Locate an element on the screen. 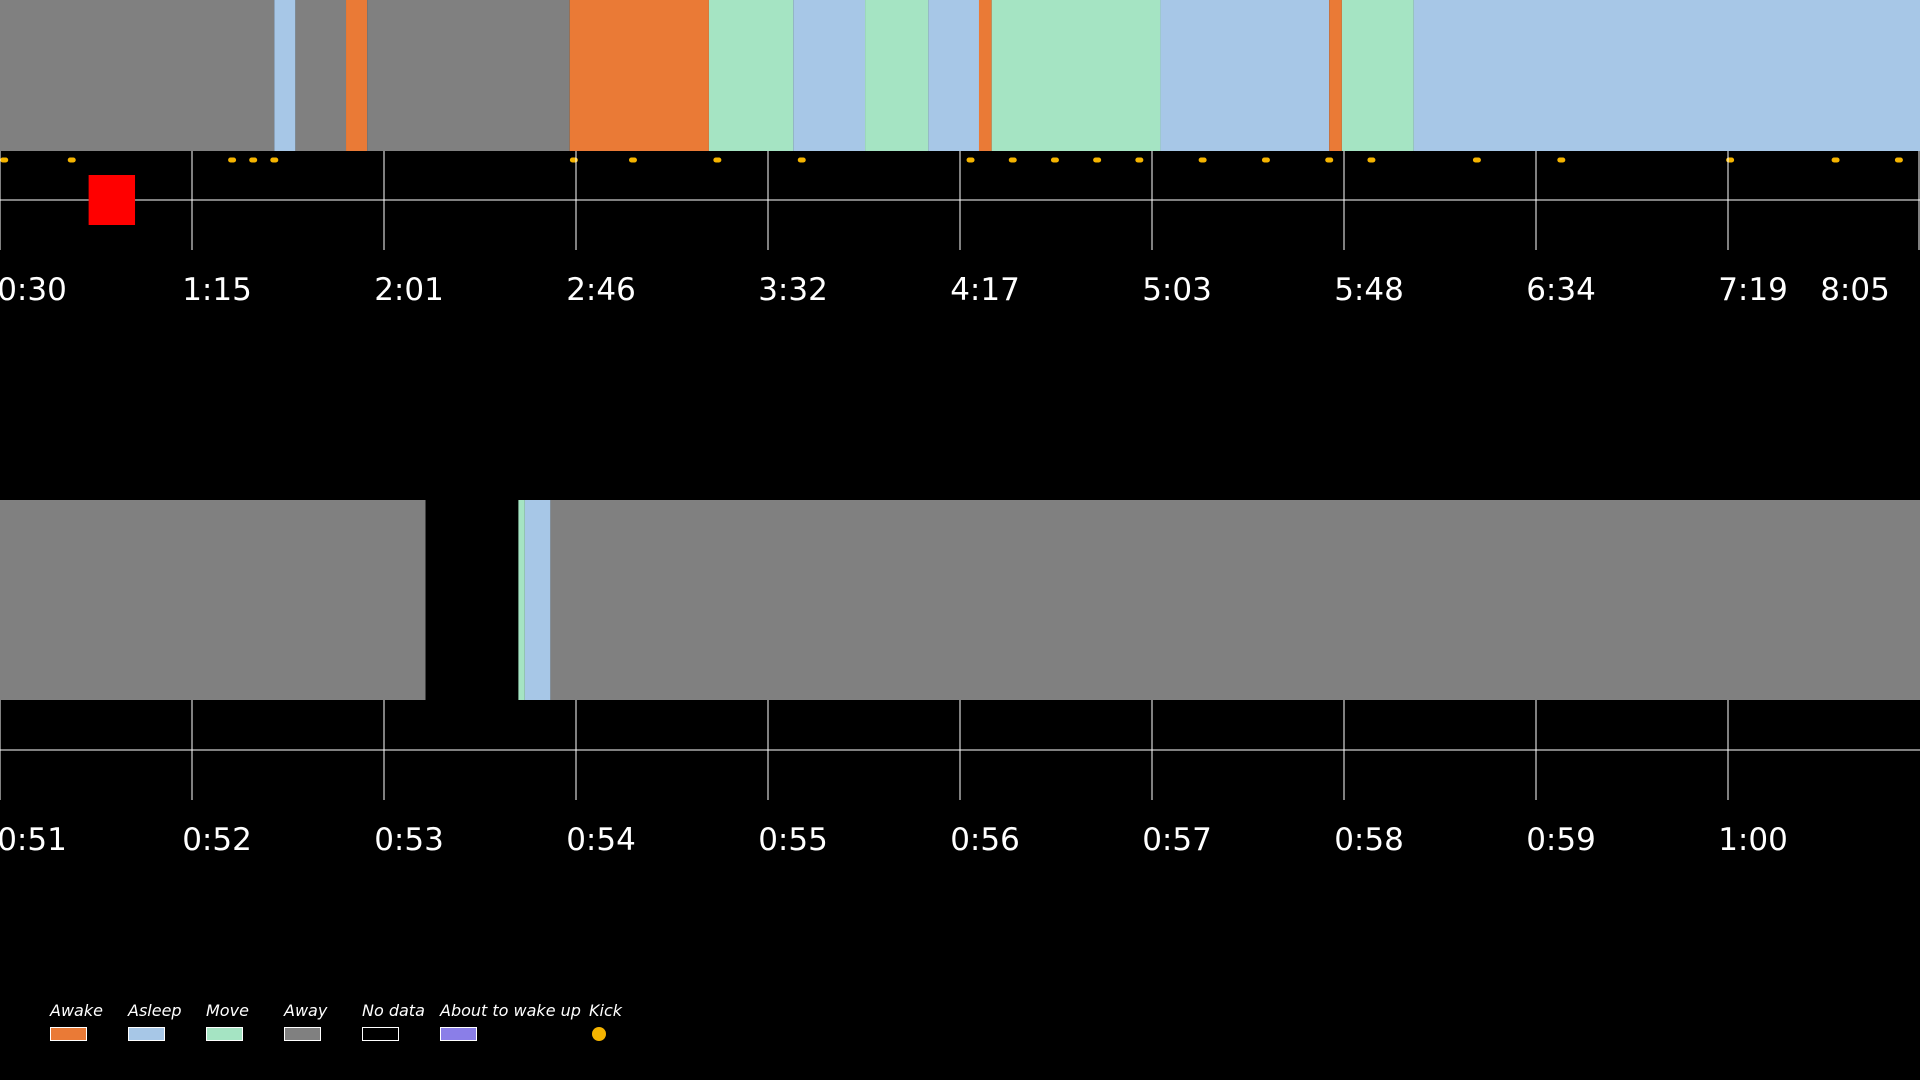 The image size is (1920, 1080). axis-tick-label: 3:32 is located at coordinates (793, 290).